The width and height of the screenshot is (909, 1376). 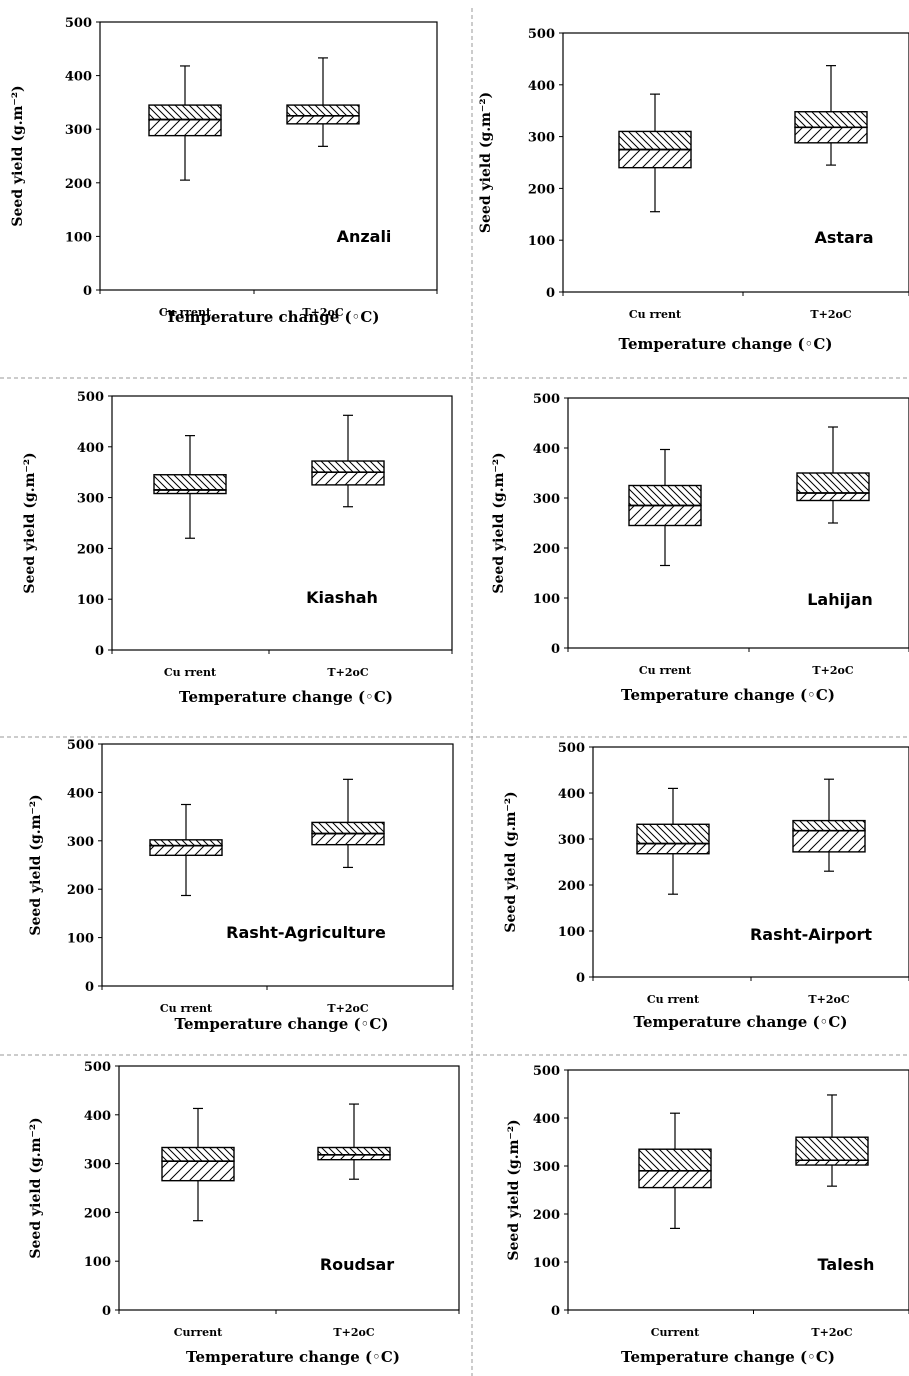 What do you see at coordinates (306, 932) in the screenshot?
I see `site-label: Rasht-Agriculture` at bounding box center [306, 932].